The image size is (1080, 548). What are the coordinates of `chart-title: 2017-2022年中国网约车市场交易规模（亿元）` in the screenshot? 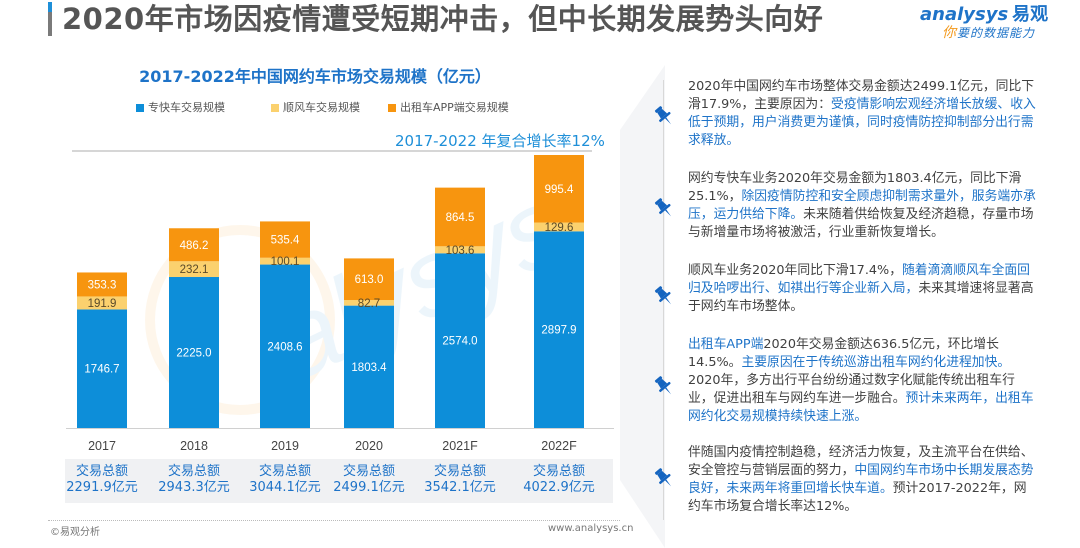 It's located at (315, 76).